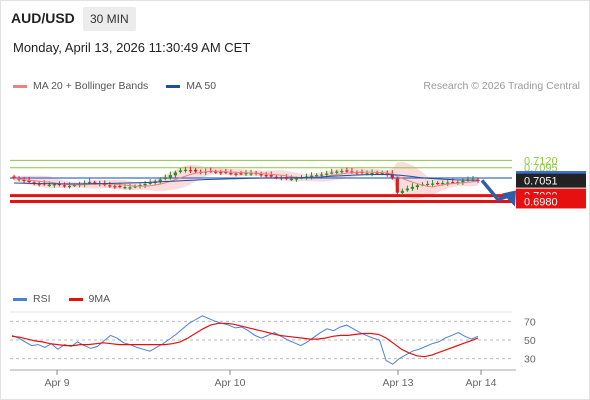 Image resolution: width=590 pixels, height=400 pixels. What do you see at coordinates (263, 379) in the screenshot?
I see `x-axis: Apr 9 Apr 10 Apr 13 Apr 14` at bounding box center [263, 379].